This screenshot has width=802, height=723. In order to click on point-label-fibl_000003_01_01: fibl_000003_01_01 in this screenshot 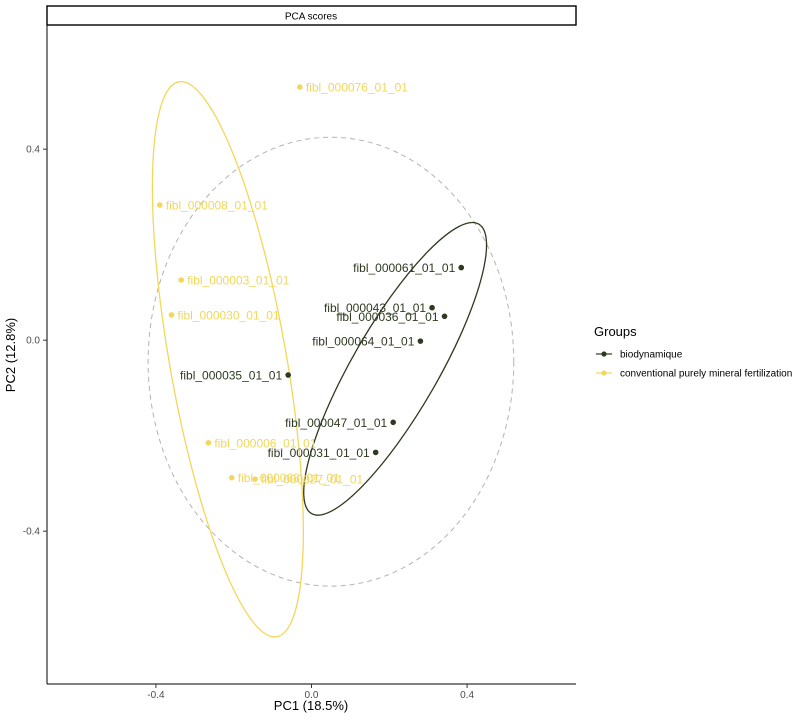, I will do `click(238, 281)`.